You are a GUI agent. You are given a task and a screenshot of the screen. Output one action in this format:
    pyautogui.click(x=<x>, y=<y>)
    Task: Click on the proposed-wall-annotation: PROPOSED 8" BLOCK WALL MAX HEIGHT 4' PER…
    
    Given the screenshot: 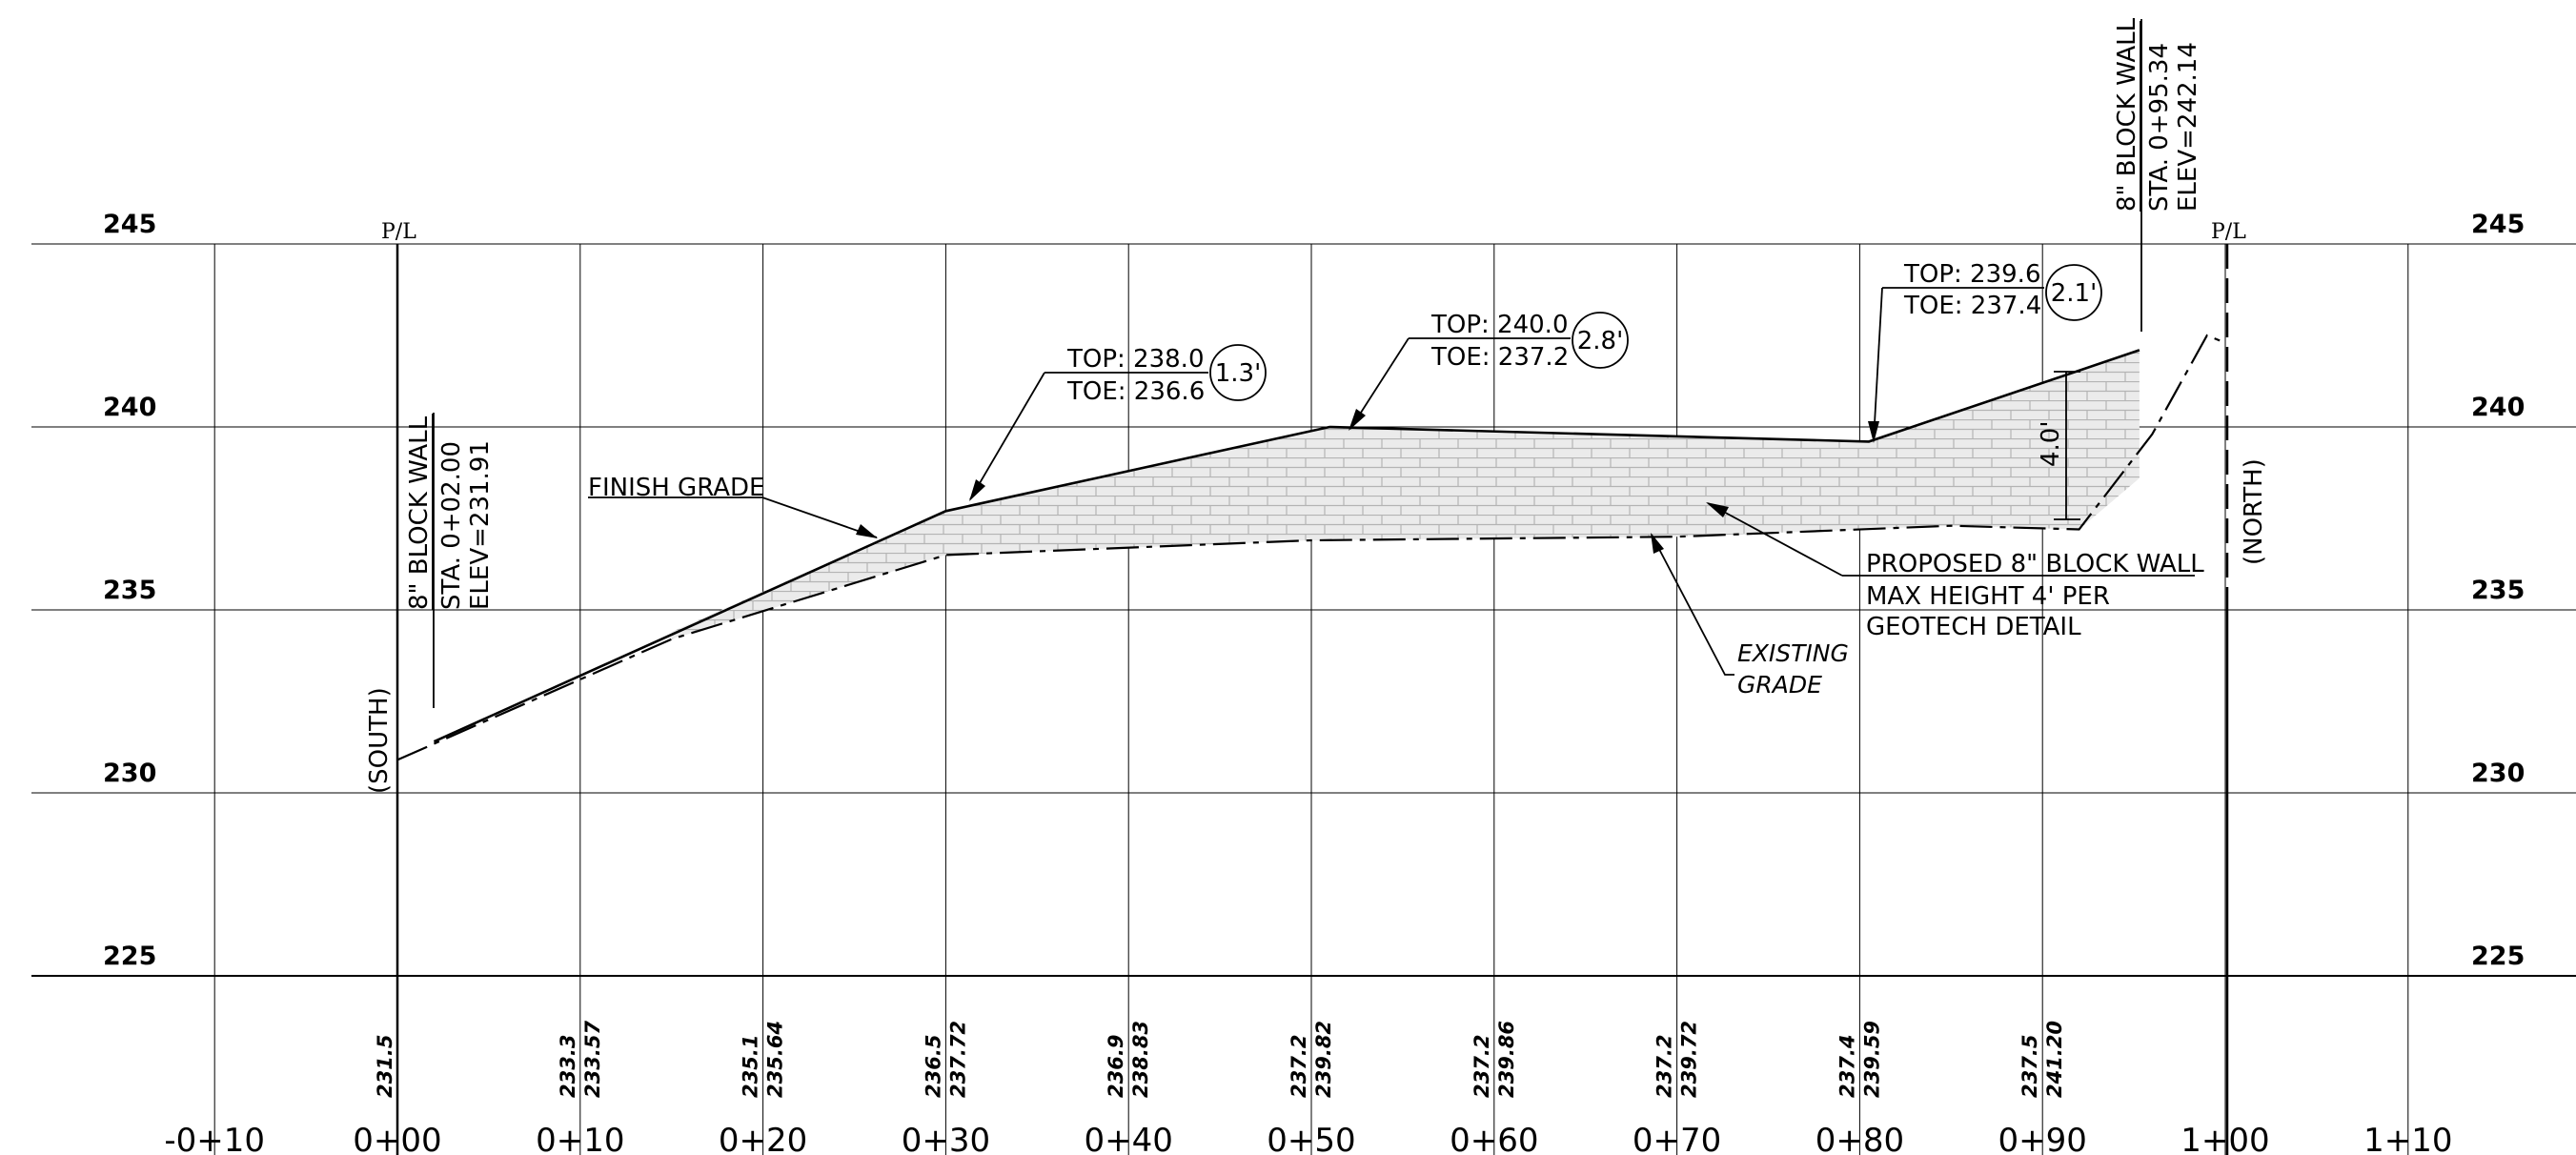 What is the action you would take?
    pyautogui.click(x=1955, y=571)
    